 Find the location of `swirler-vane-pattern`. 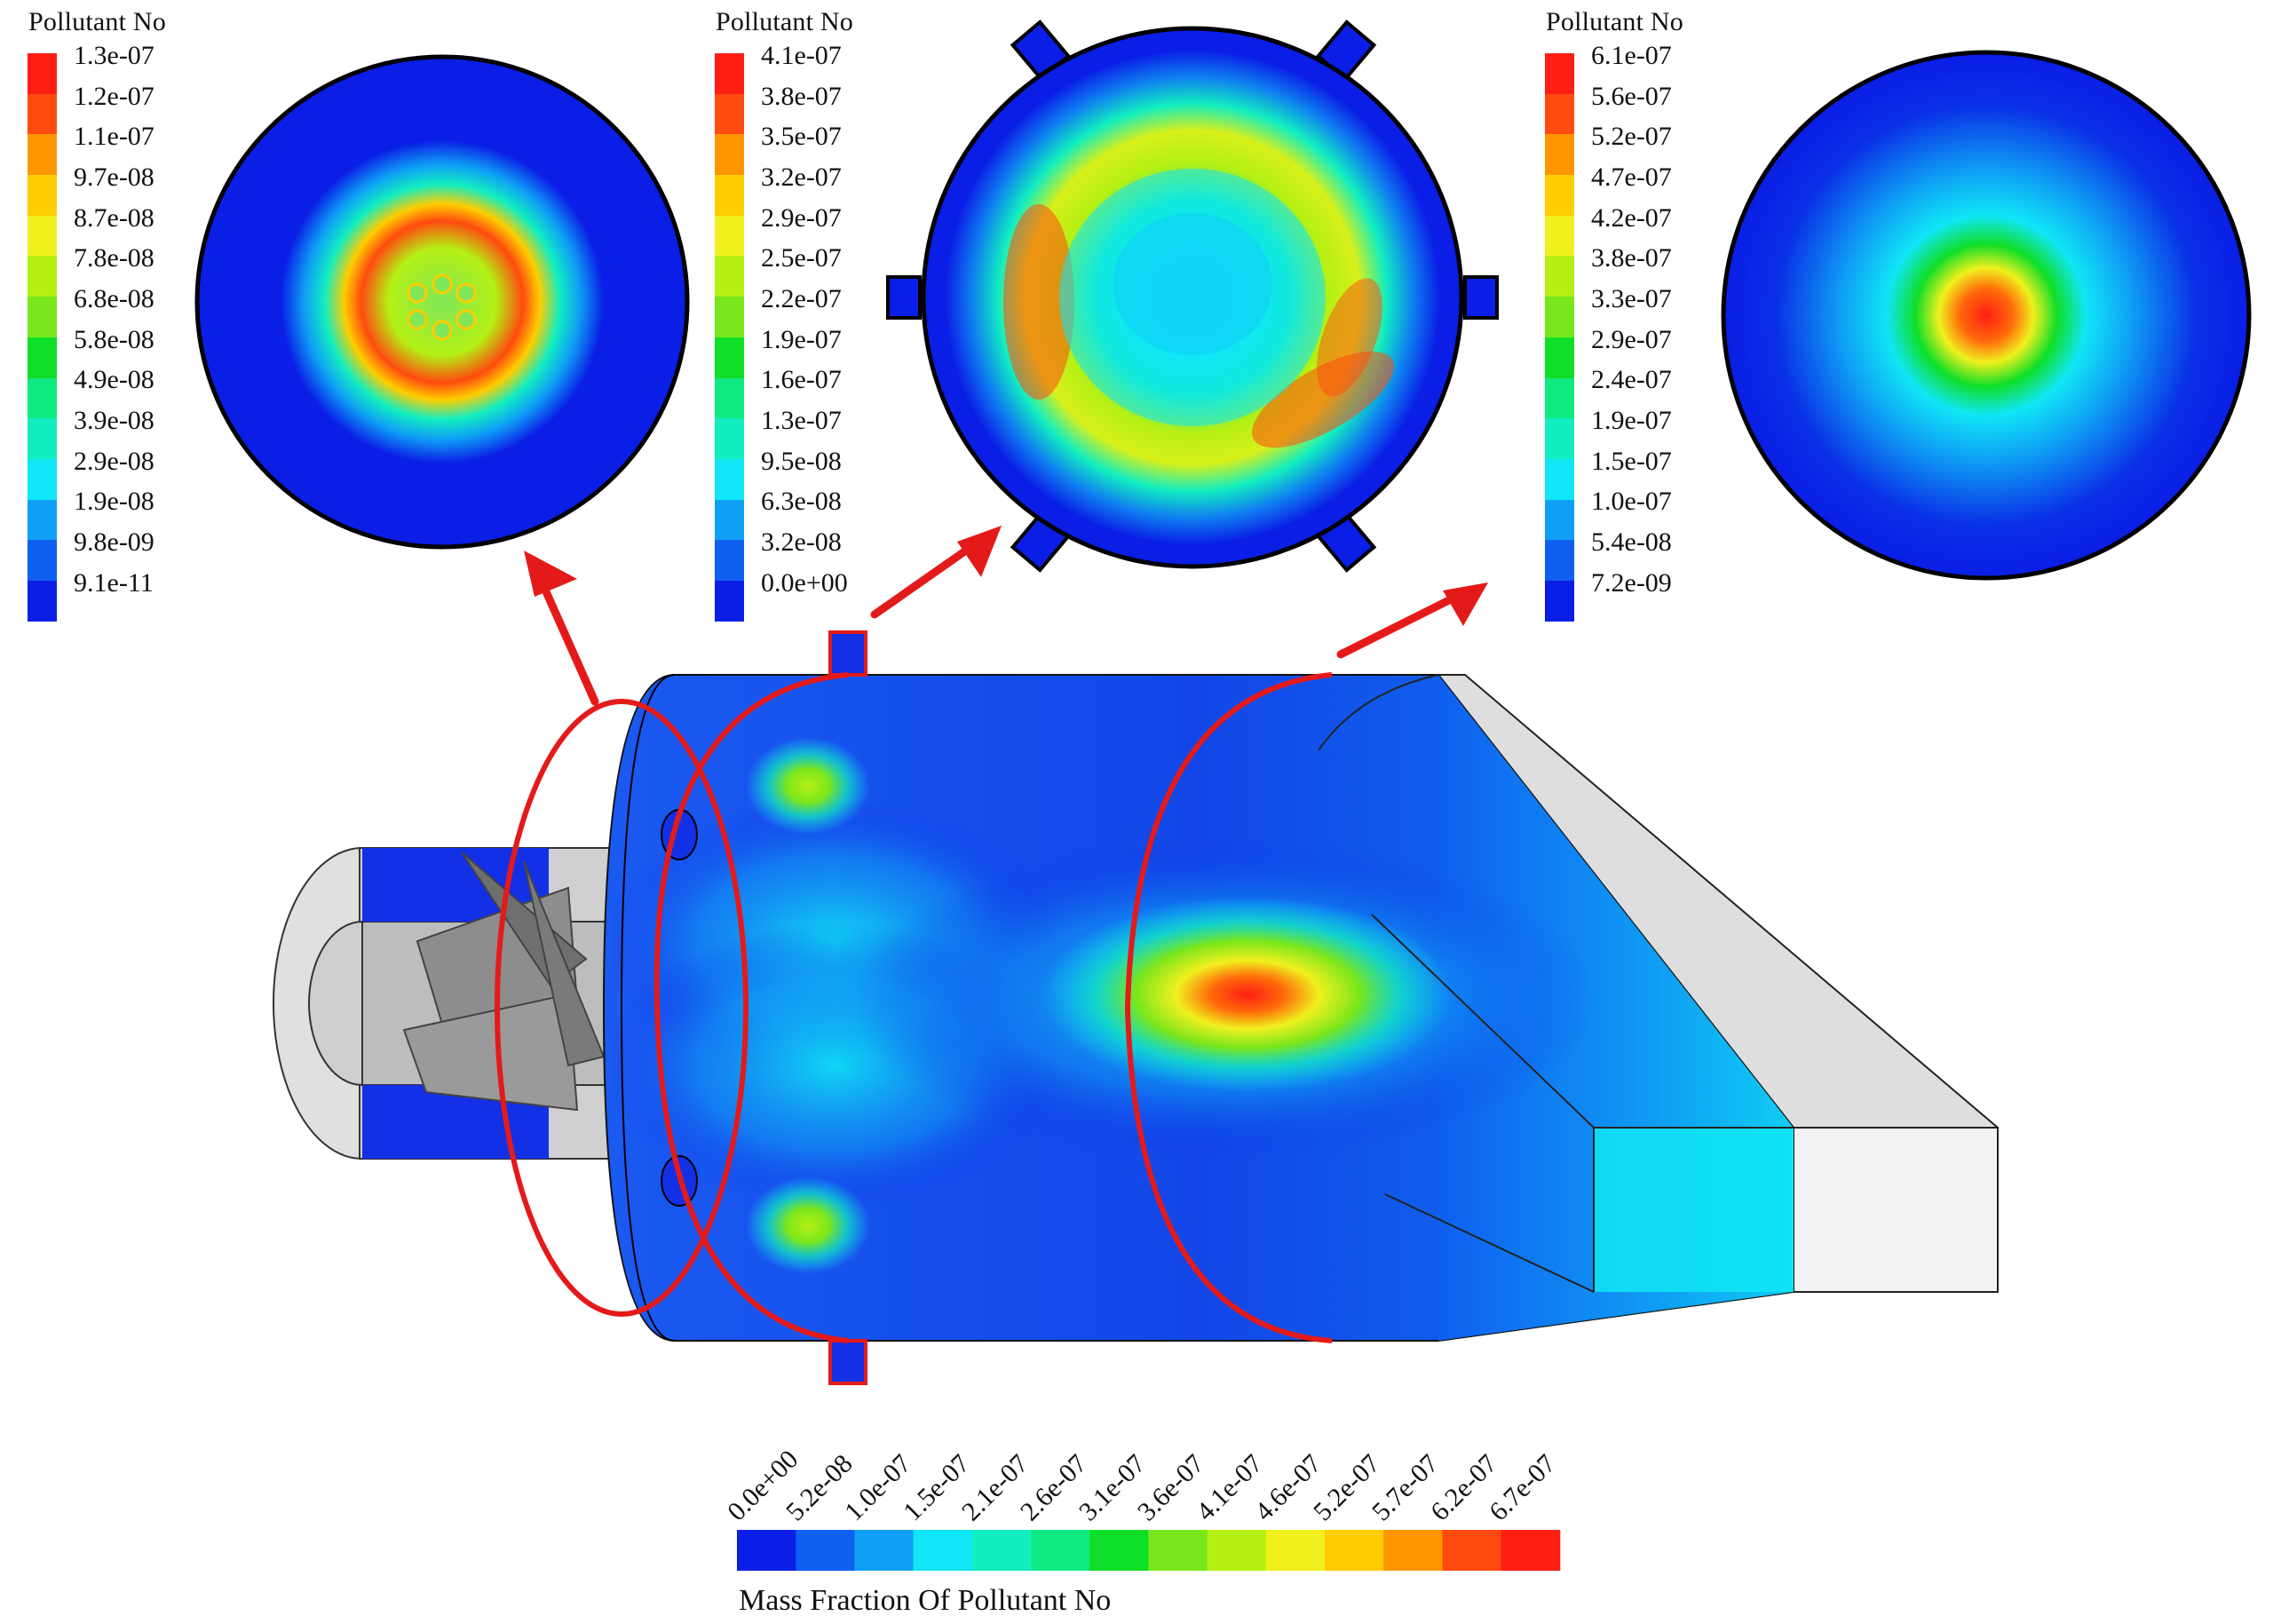

swirler-vane-pattern is located at coordinates (442, 307).